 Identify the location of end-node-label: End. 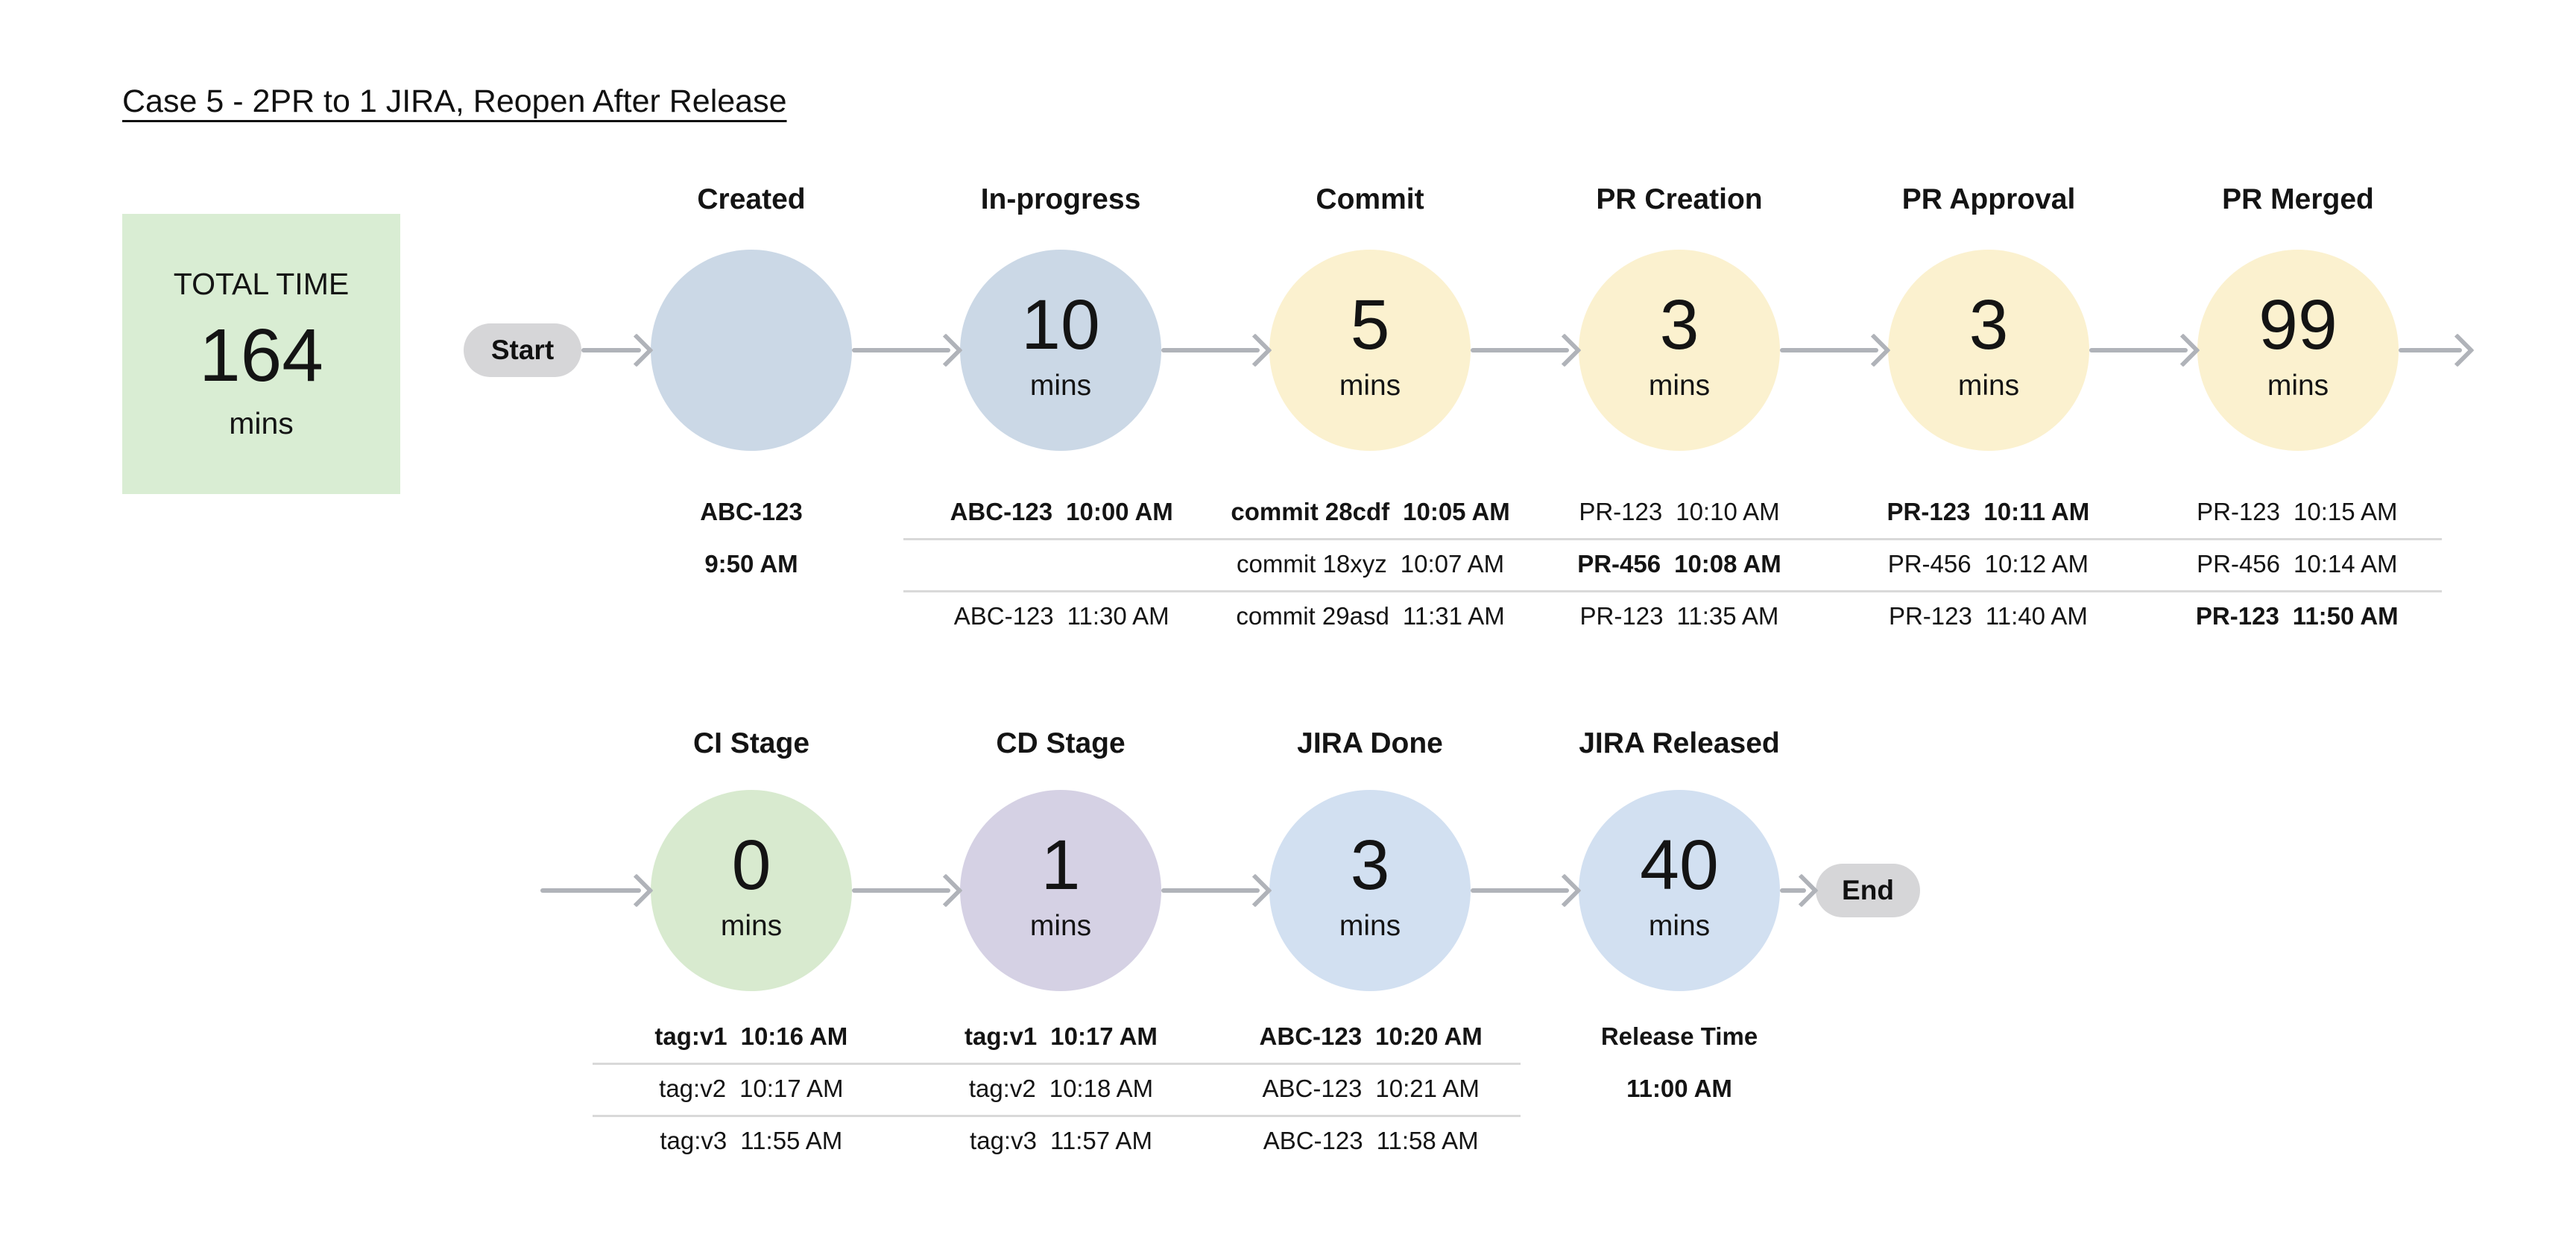
(1868, 890).